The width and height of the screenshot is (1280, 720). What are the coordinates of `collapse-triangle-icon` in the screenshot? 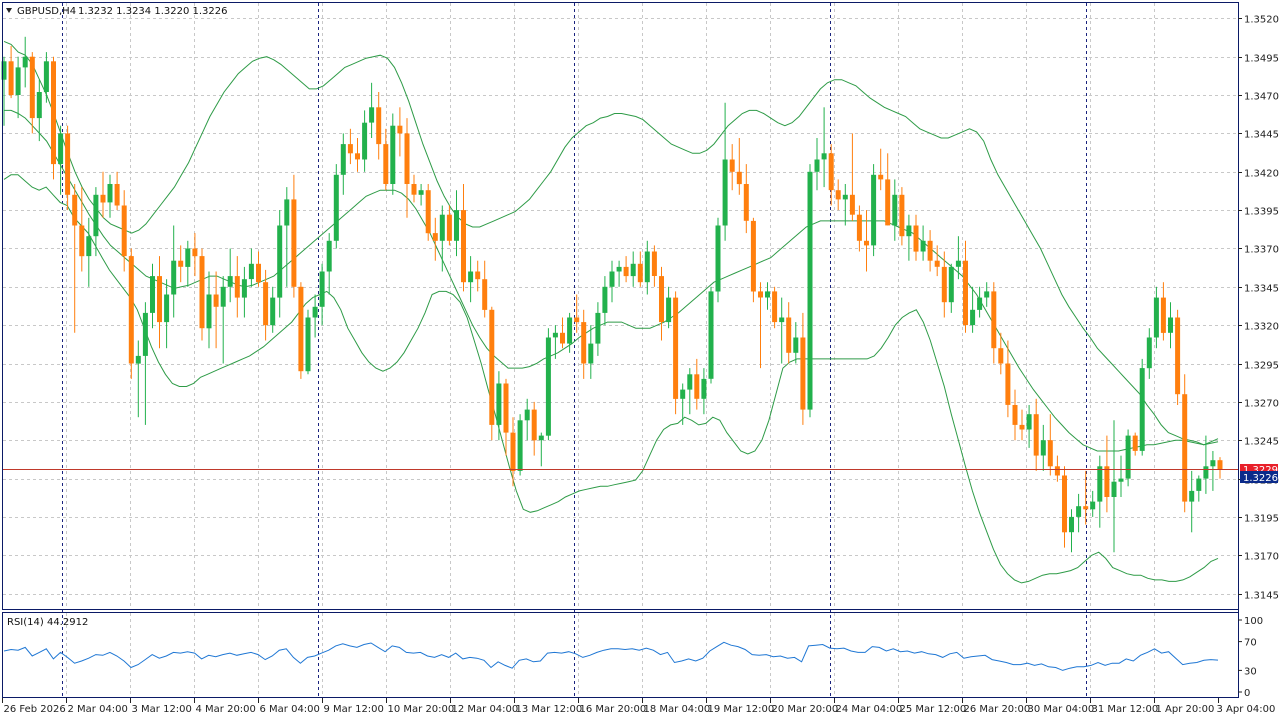 It's located at (9, 10).